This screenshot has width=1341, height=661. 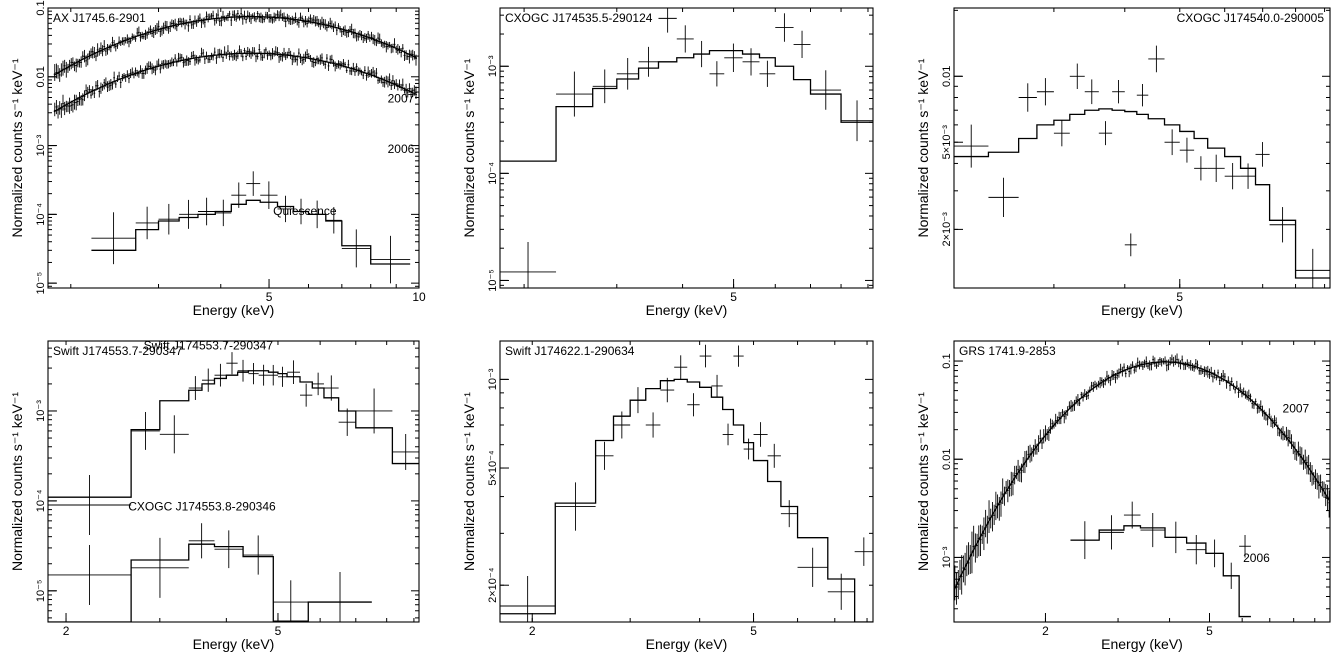 I want to click on y-tick-label: 5×10⁻³, so click(x=947, y=142).